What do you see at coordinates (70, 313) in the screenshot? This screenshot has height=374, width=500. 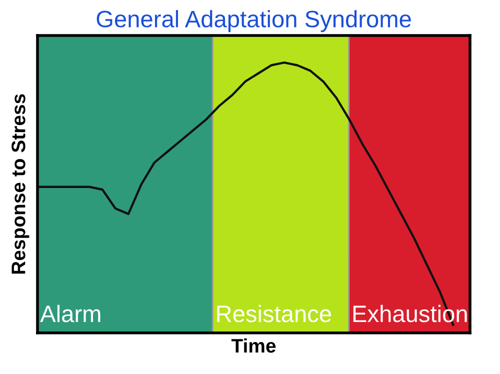 I see `annotation: Alarm` at bounding box center [70, 313].